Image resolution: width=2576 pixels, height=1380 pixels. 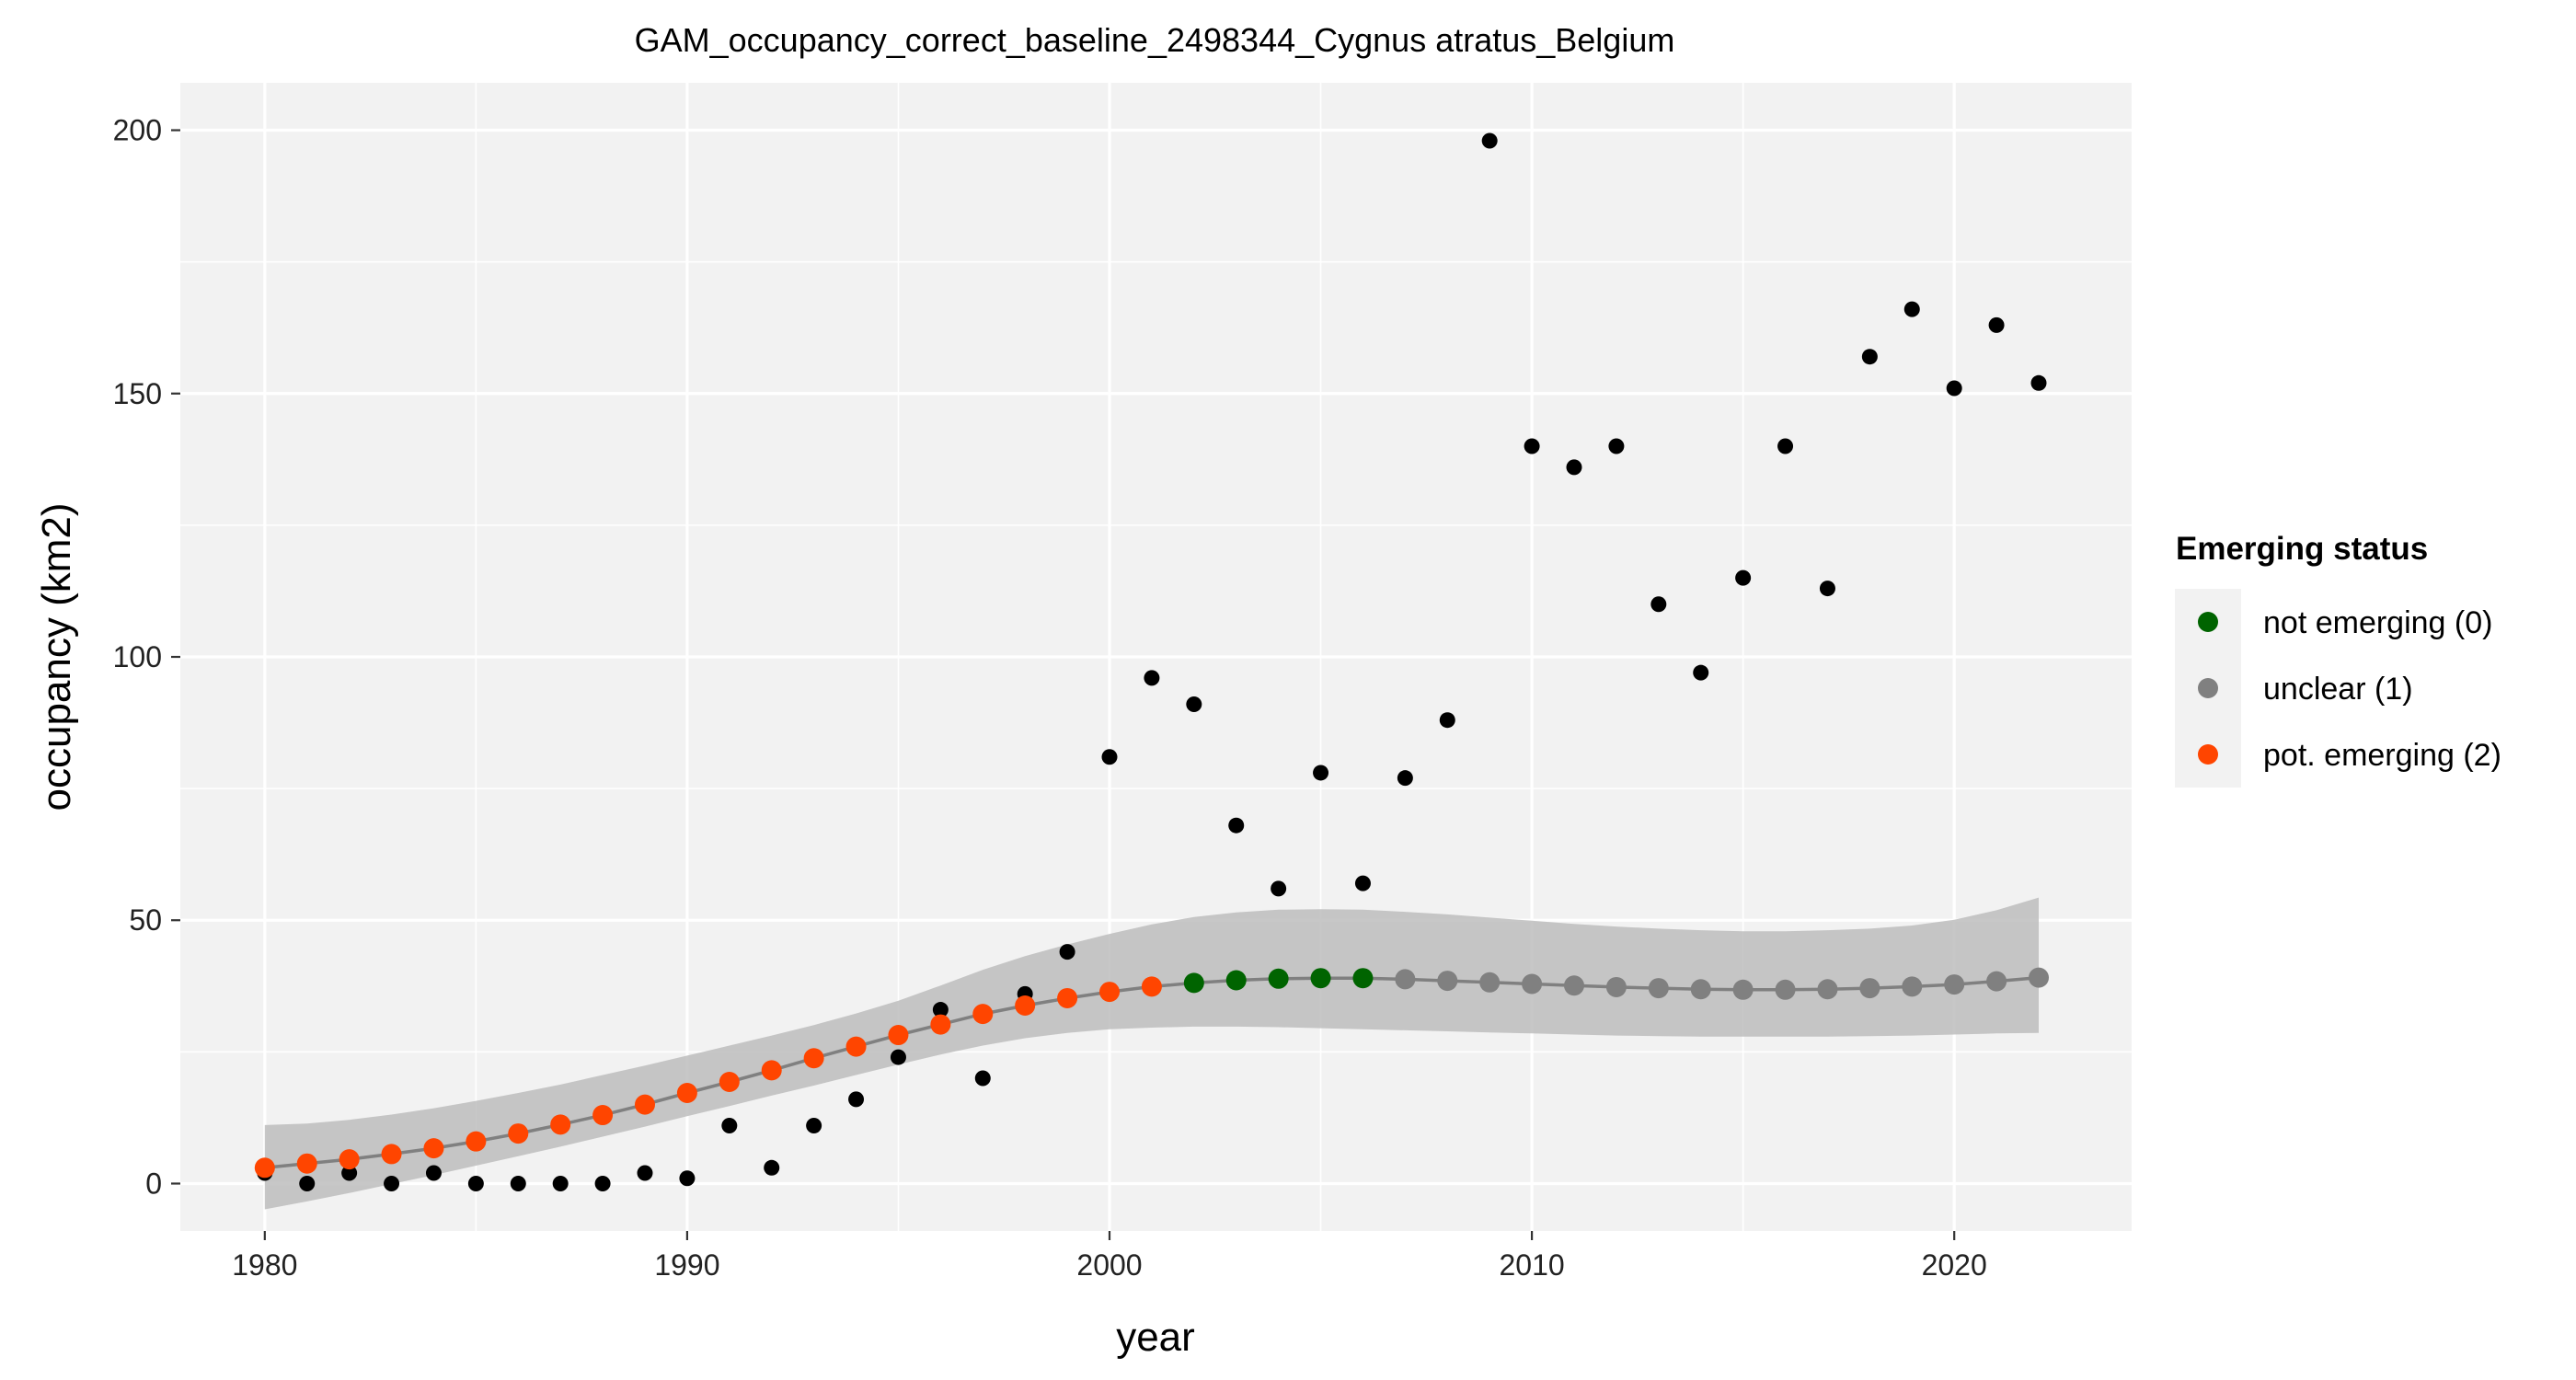 I want to click on y-axis-ticks: 0 50 100 150 200, so click(x=146, y=657).